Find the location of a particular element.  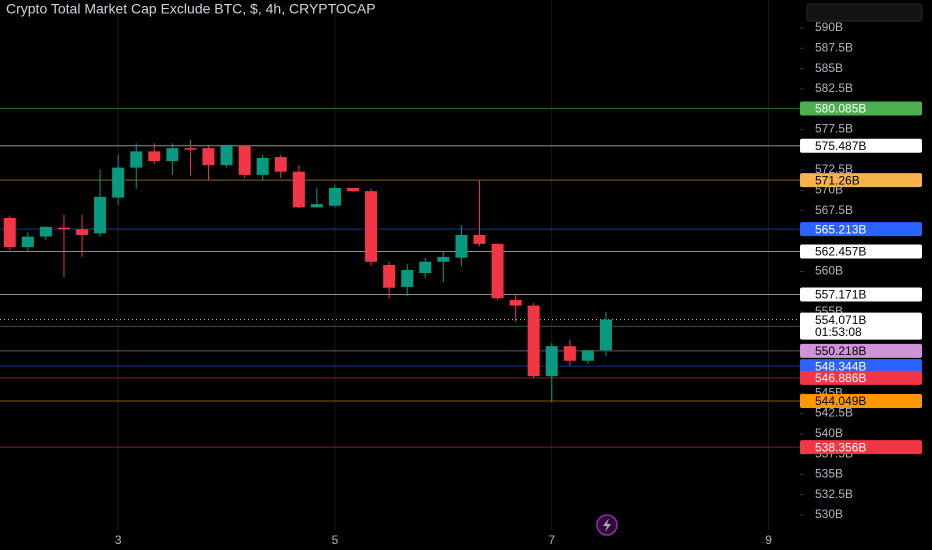

x-tick-label: 7 is located at coordinates (551, 540).